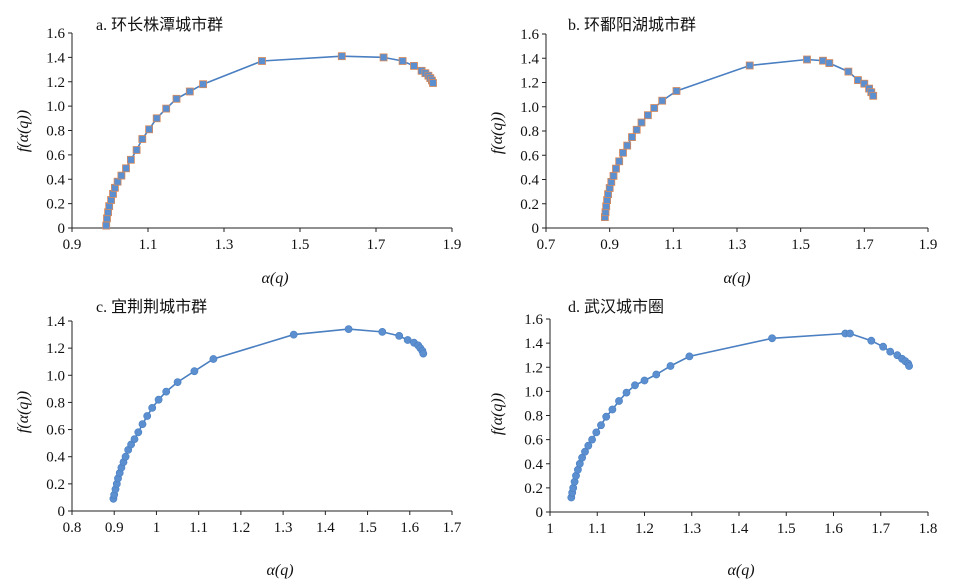 The width and height of the screenshot is (953, 581). What do you see at coordinates (23, 412) in the screenshot?
I see `y-axis-label: f(α(q))` at bounding box center [23, 412].